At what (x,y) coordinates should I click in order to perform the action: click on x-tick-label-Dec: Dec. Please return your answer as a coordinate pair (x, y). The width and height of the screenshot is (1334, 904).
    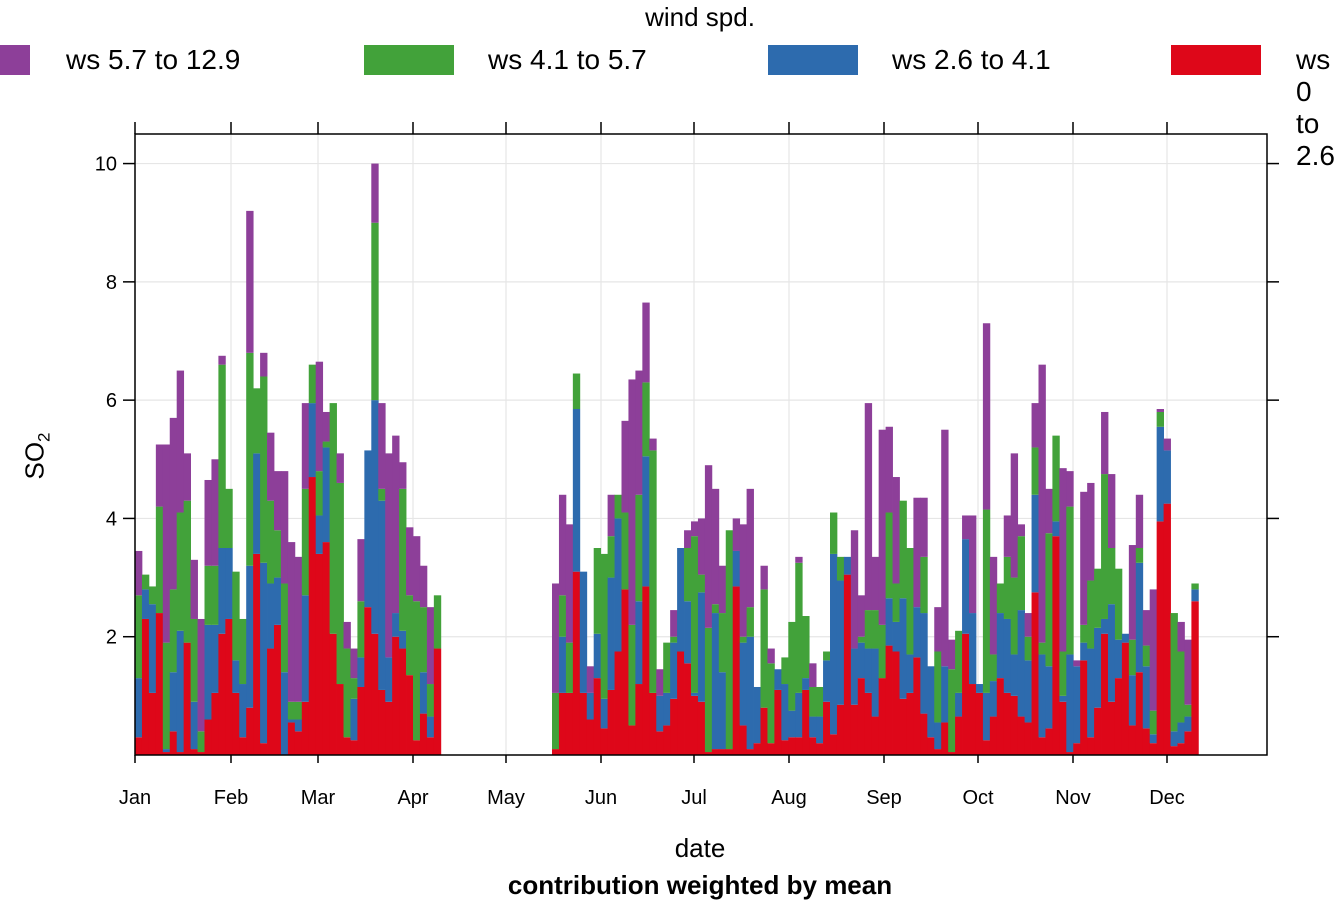
    Looking at the image, I should click on (1167, 798).